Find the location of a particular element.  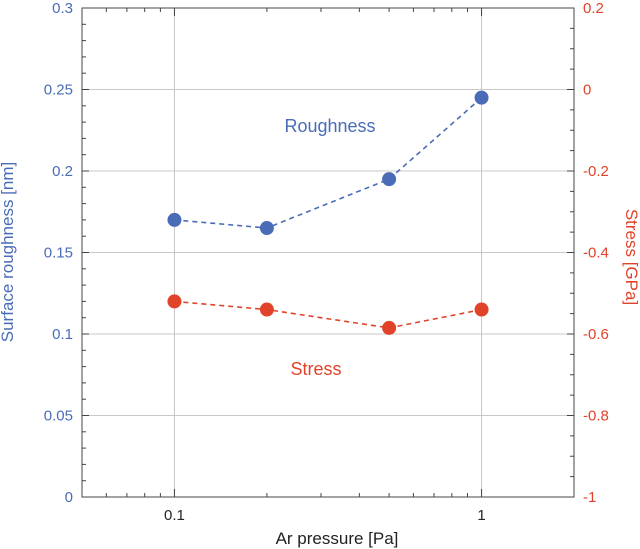

x-axis-title: Ar pressure [Pa] is located at coordinates (337, 538).